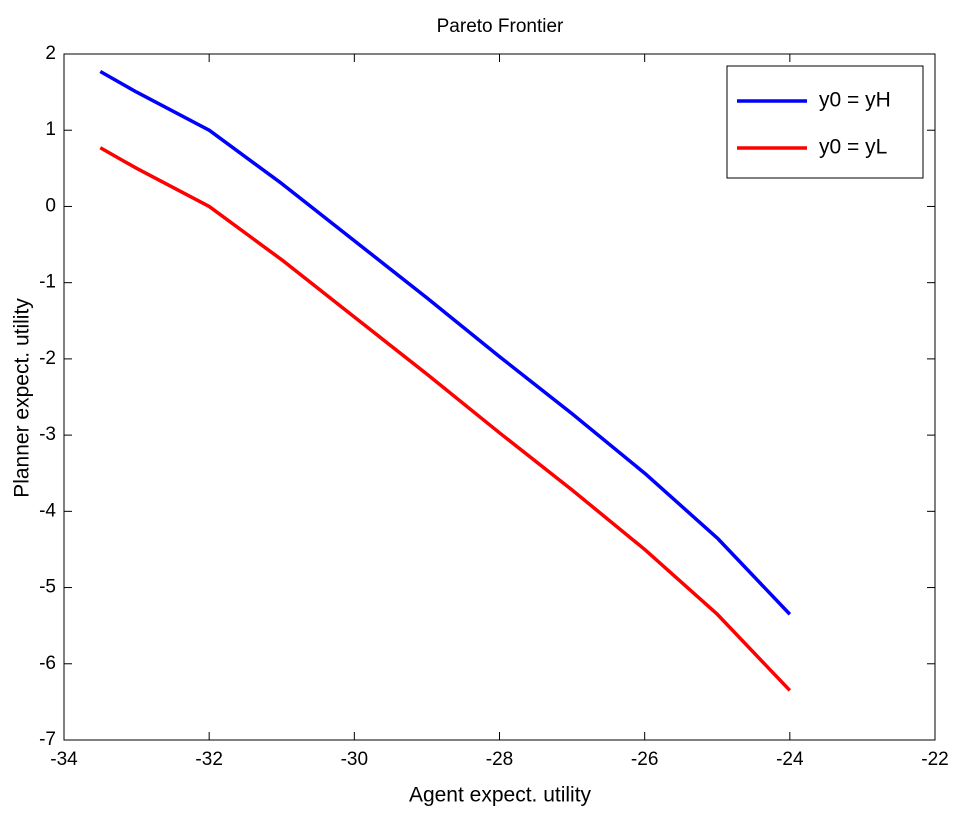 Image resolution: width=953 pixels, height=814 pixels. Describe the element at coordinates (47, 434) in the screenshot. I see `y-tick-label: -3` at that location.